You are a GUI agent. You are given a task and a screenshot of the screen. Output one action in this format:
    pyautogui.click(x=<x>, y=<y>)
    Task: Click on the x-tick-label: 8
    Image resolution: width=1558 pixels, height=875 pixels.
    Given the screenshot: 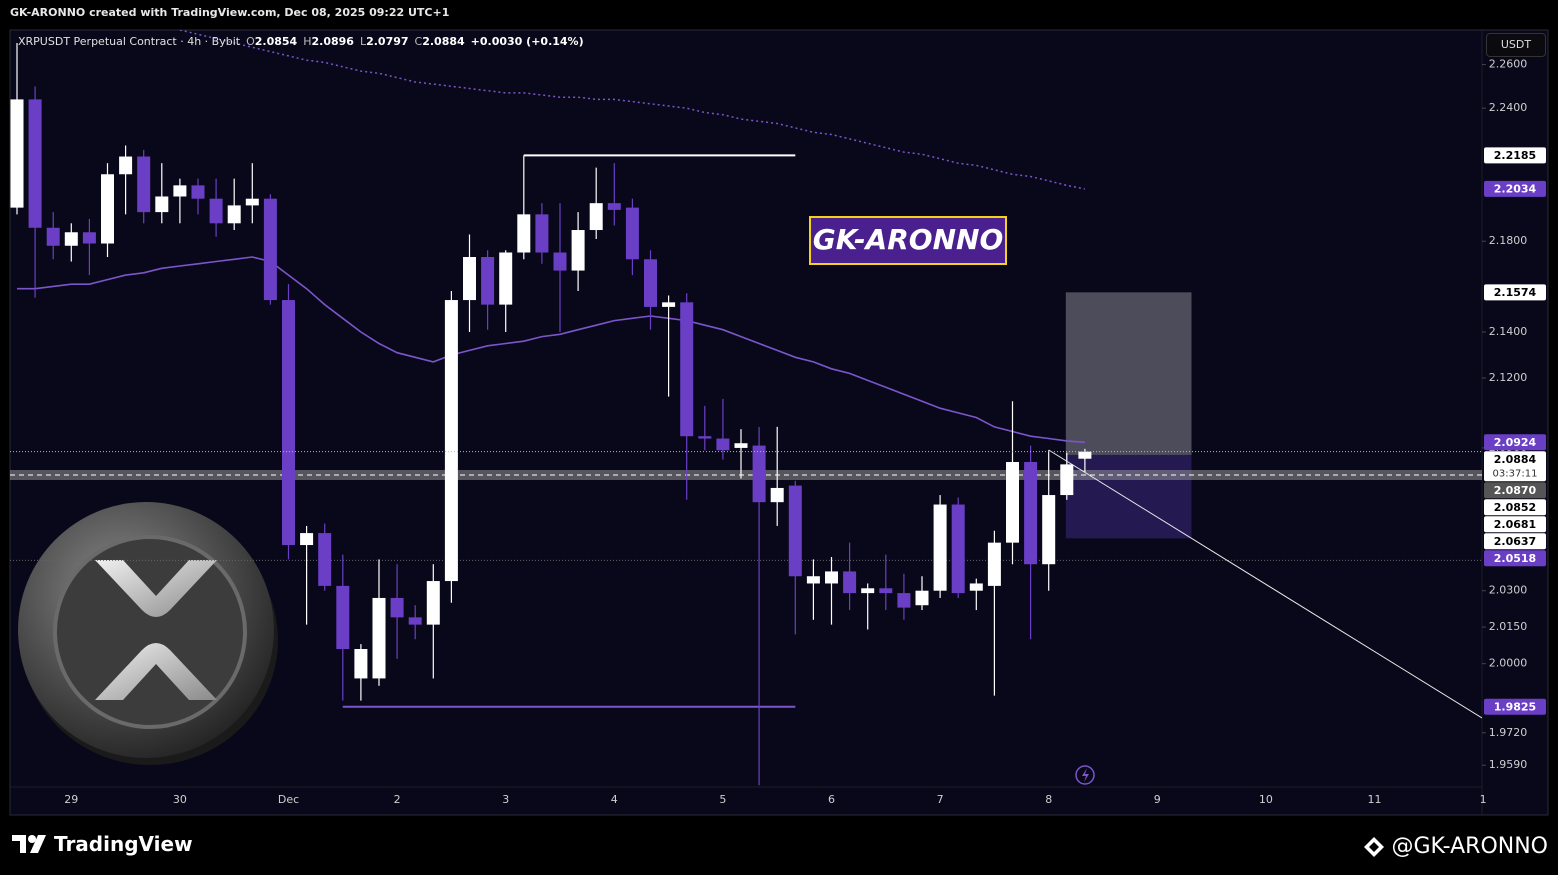 What is the action you would take?
    pyautogui.click(x=1048, y=799)
    